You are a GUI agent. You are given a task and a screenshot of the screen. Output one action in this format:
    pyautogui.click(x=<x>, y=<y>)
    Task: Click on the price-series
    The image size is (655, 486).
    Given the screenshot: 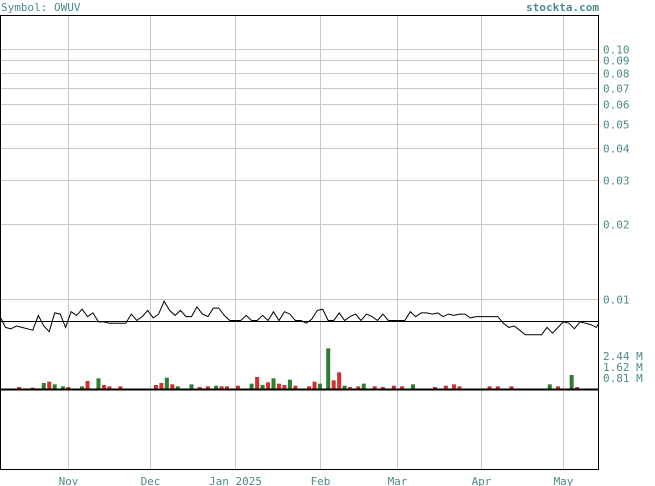 What is the action you would take?
    pyautogui.click(x=300, y=318)
    